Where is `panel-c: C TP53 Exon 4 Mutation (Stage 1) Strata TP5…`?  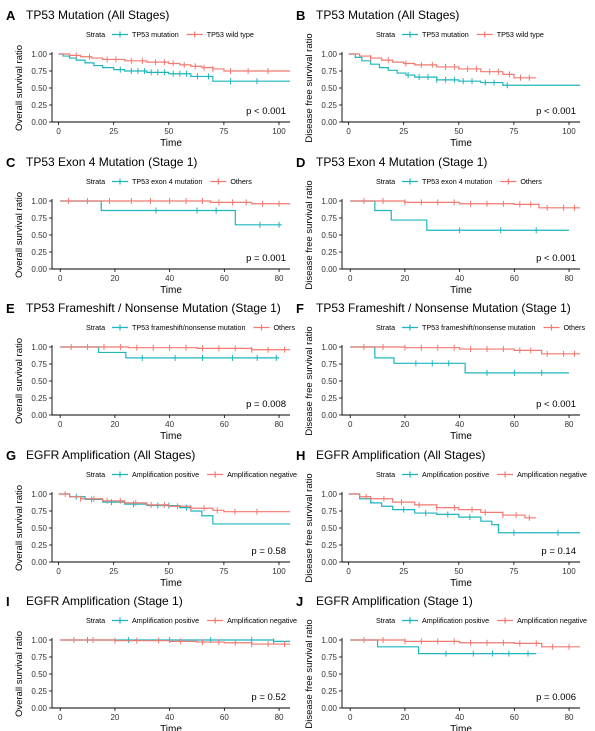 panel-c: C TP53 Exon 4 Mutation (Stage 1) Strata TP5… is located at coordinates (148, 225).